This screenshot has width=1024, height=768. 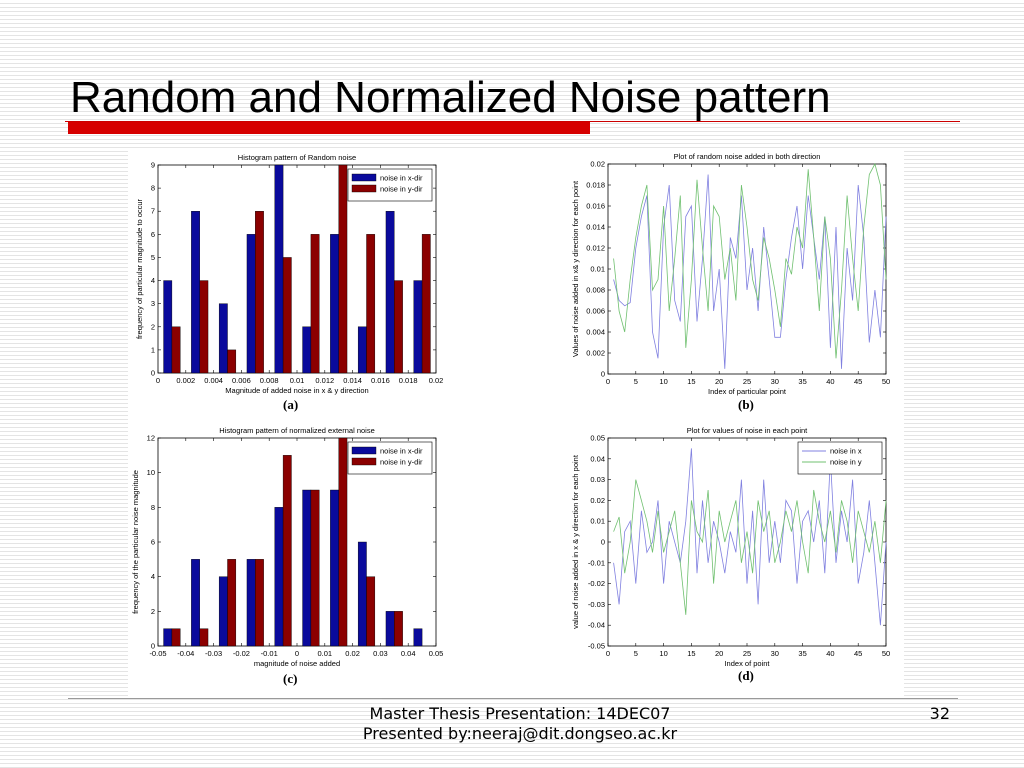 I want to click on footer-rule, so click(x=513, y=698).